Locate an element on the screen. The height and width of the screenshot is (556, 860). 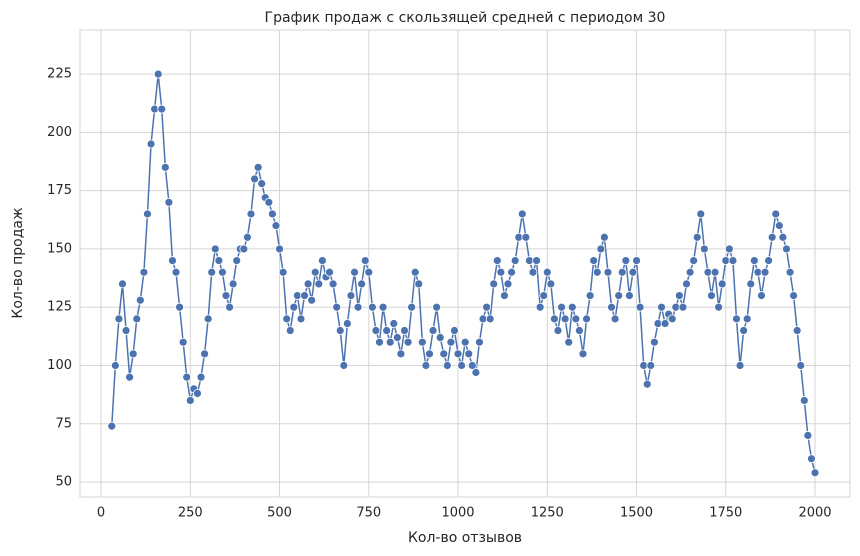
y-tick-label: 175 is located at coordinates (59, 190).